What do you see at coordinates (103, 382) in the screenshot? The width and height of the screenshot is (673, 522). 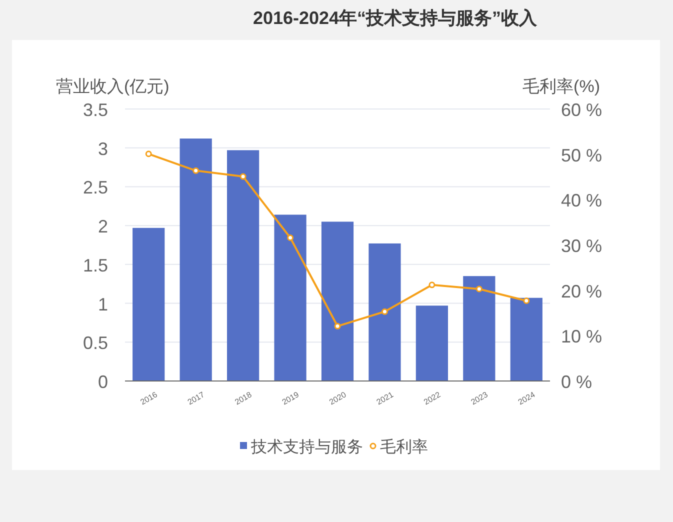 I see `y-tick-label: 0` at bounding box center [103, 382].